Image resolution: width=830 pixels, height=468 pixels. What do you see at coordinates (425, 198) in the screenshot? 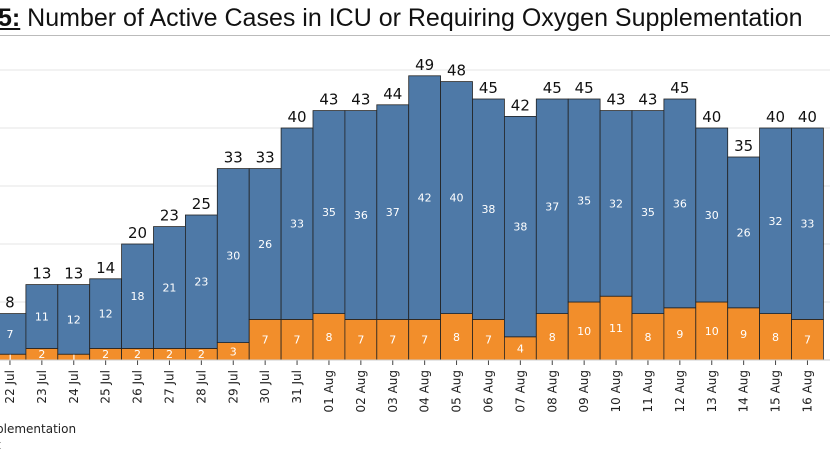
I see `data-label: 42` at bounding box center [425, 198].